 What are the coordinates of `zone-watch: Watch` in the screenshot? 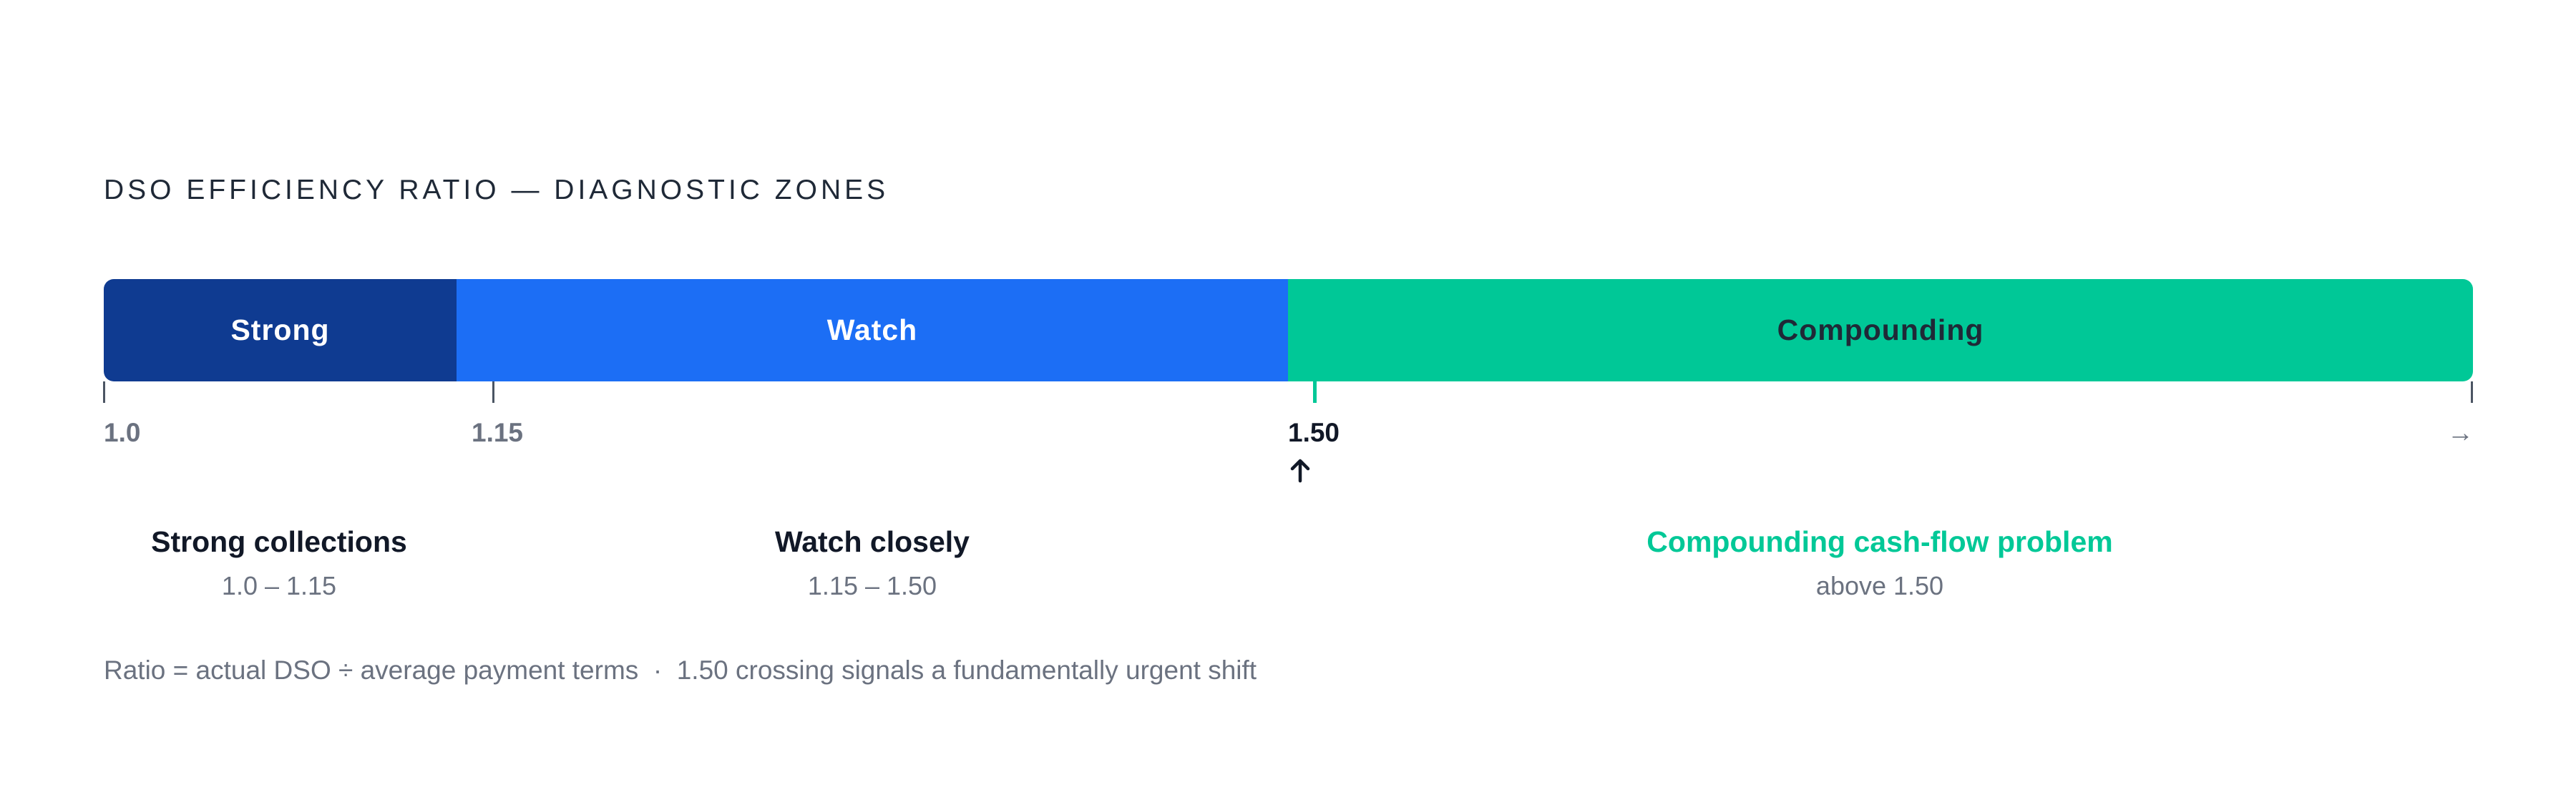 It's located at (872, 330).